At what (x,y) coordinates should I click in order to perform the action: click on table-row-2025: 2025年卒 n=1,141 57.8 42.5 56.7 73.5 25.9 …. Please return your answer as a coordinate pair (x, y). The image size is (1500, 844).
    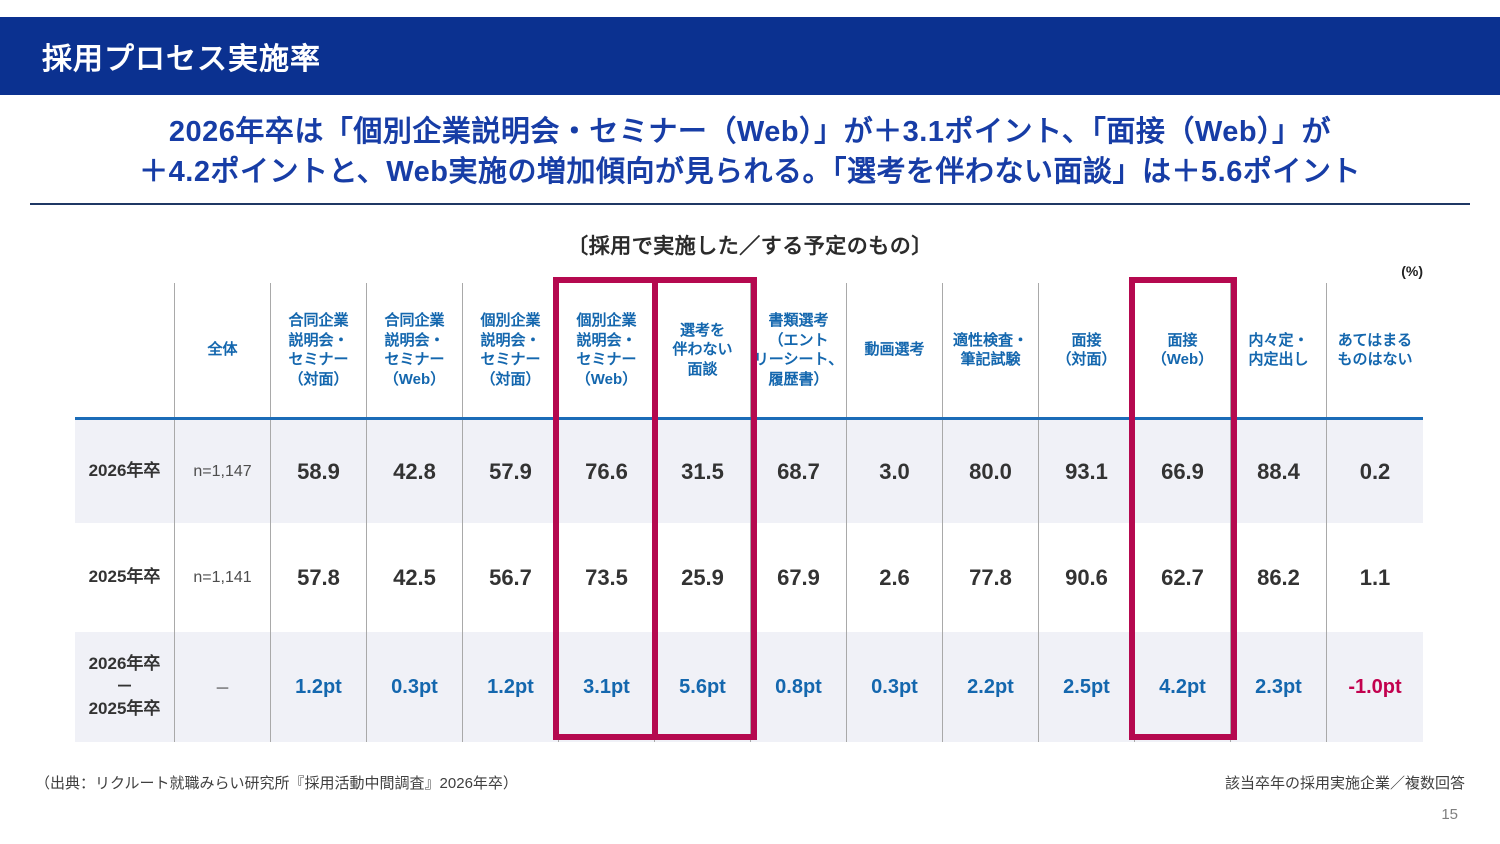
    Looking at the image, I should click on (749, 577).